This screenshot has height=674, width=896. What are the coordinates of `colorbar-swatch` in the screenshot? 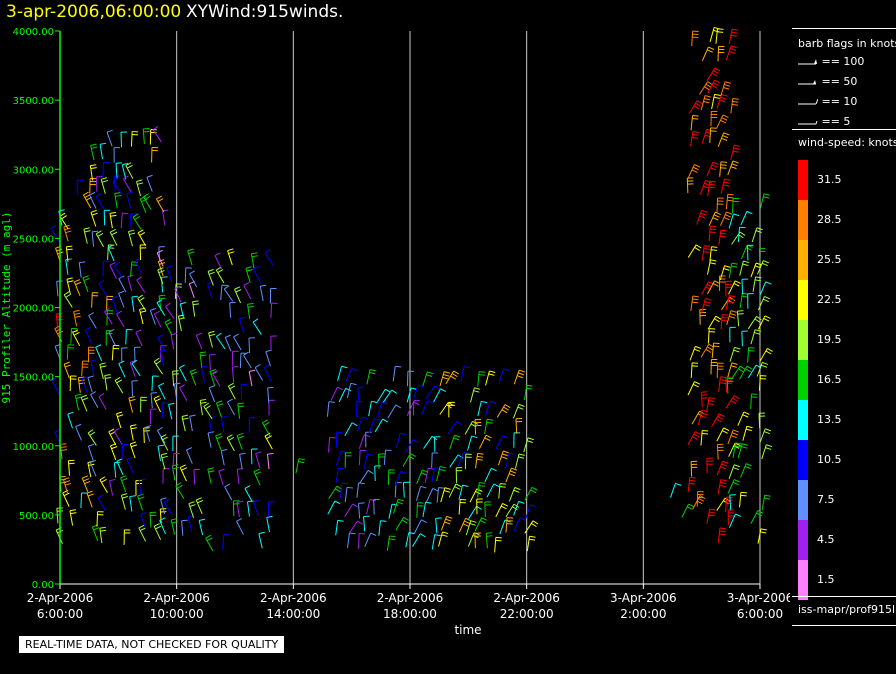 It's located at (803, 540).